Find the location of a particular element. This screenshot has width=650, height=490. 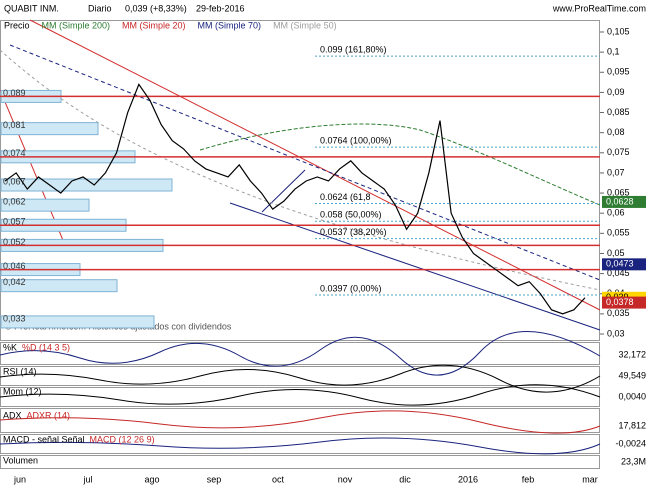

profile-label: 0,067 is located at coordinates (14, 181).